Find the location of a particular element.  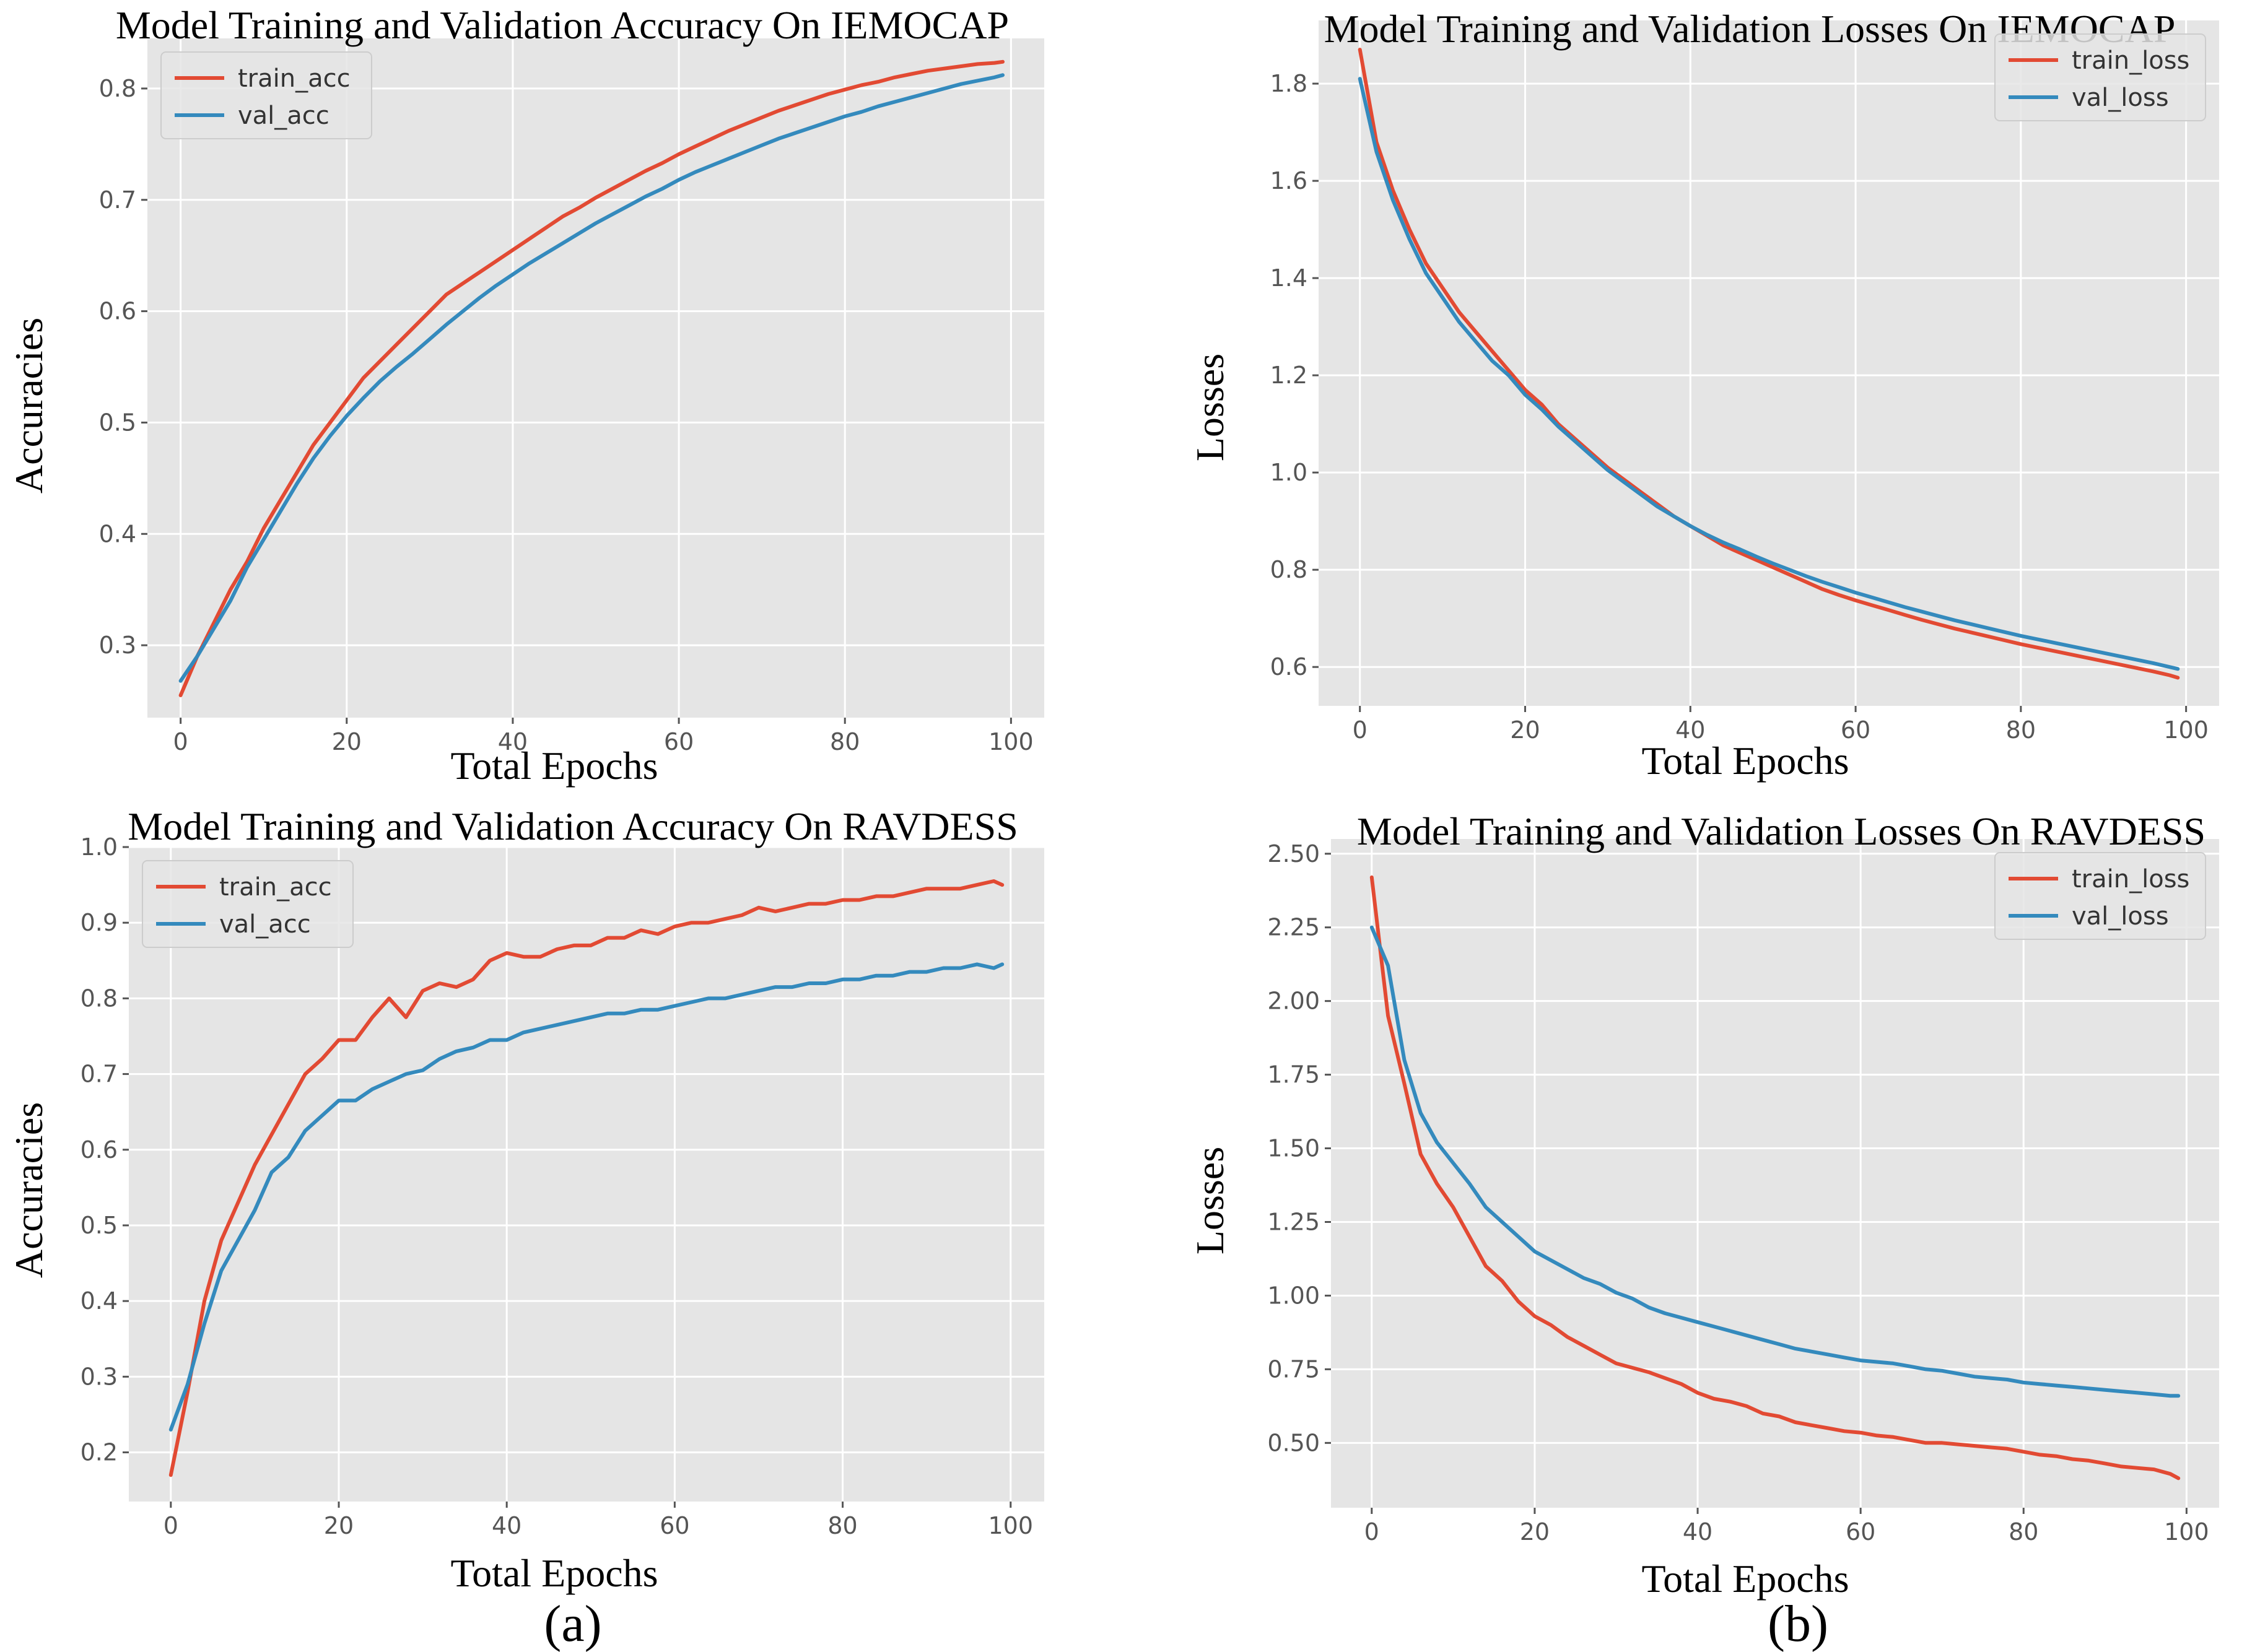

y-tick-label: 1.25 is located at coordinates (1293, 1222).